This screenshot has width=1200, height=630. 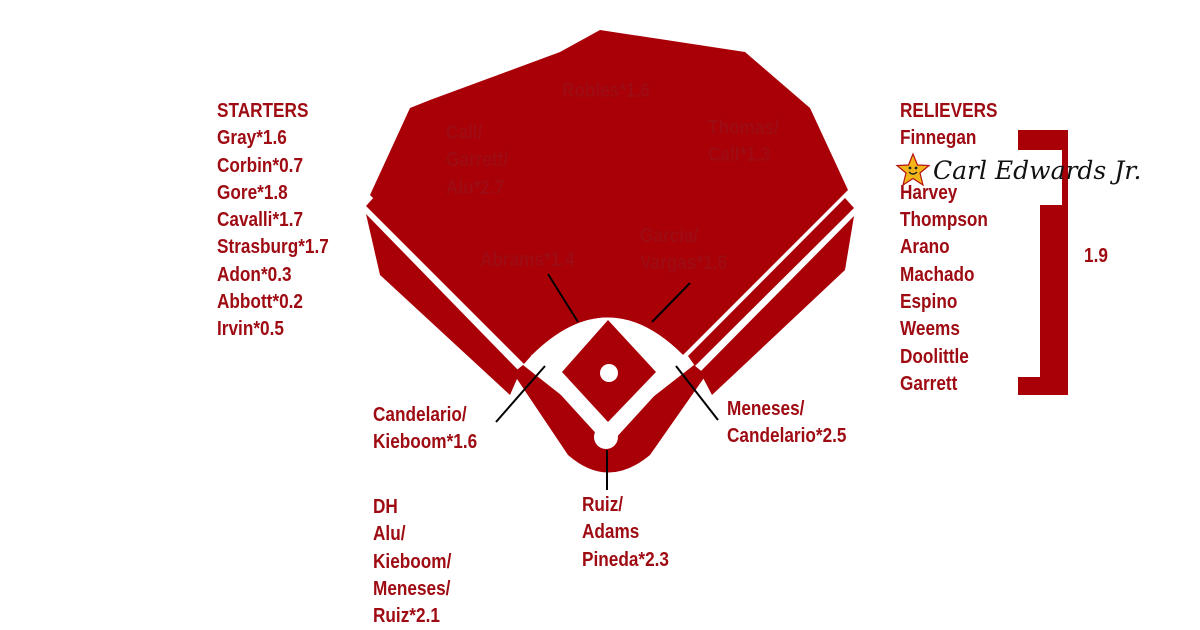 I want to click on label-catcher: Ruiz/ Adams Pineda*2.3, so click(x=625, y=533).